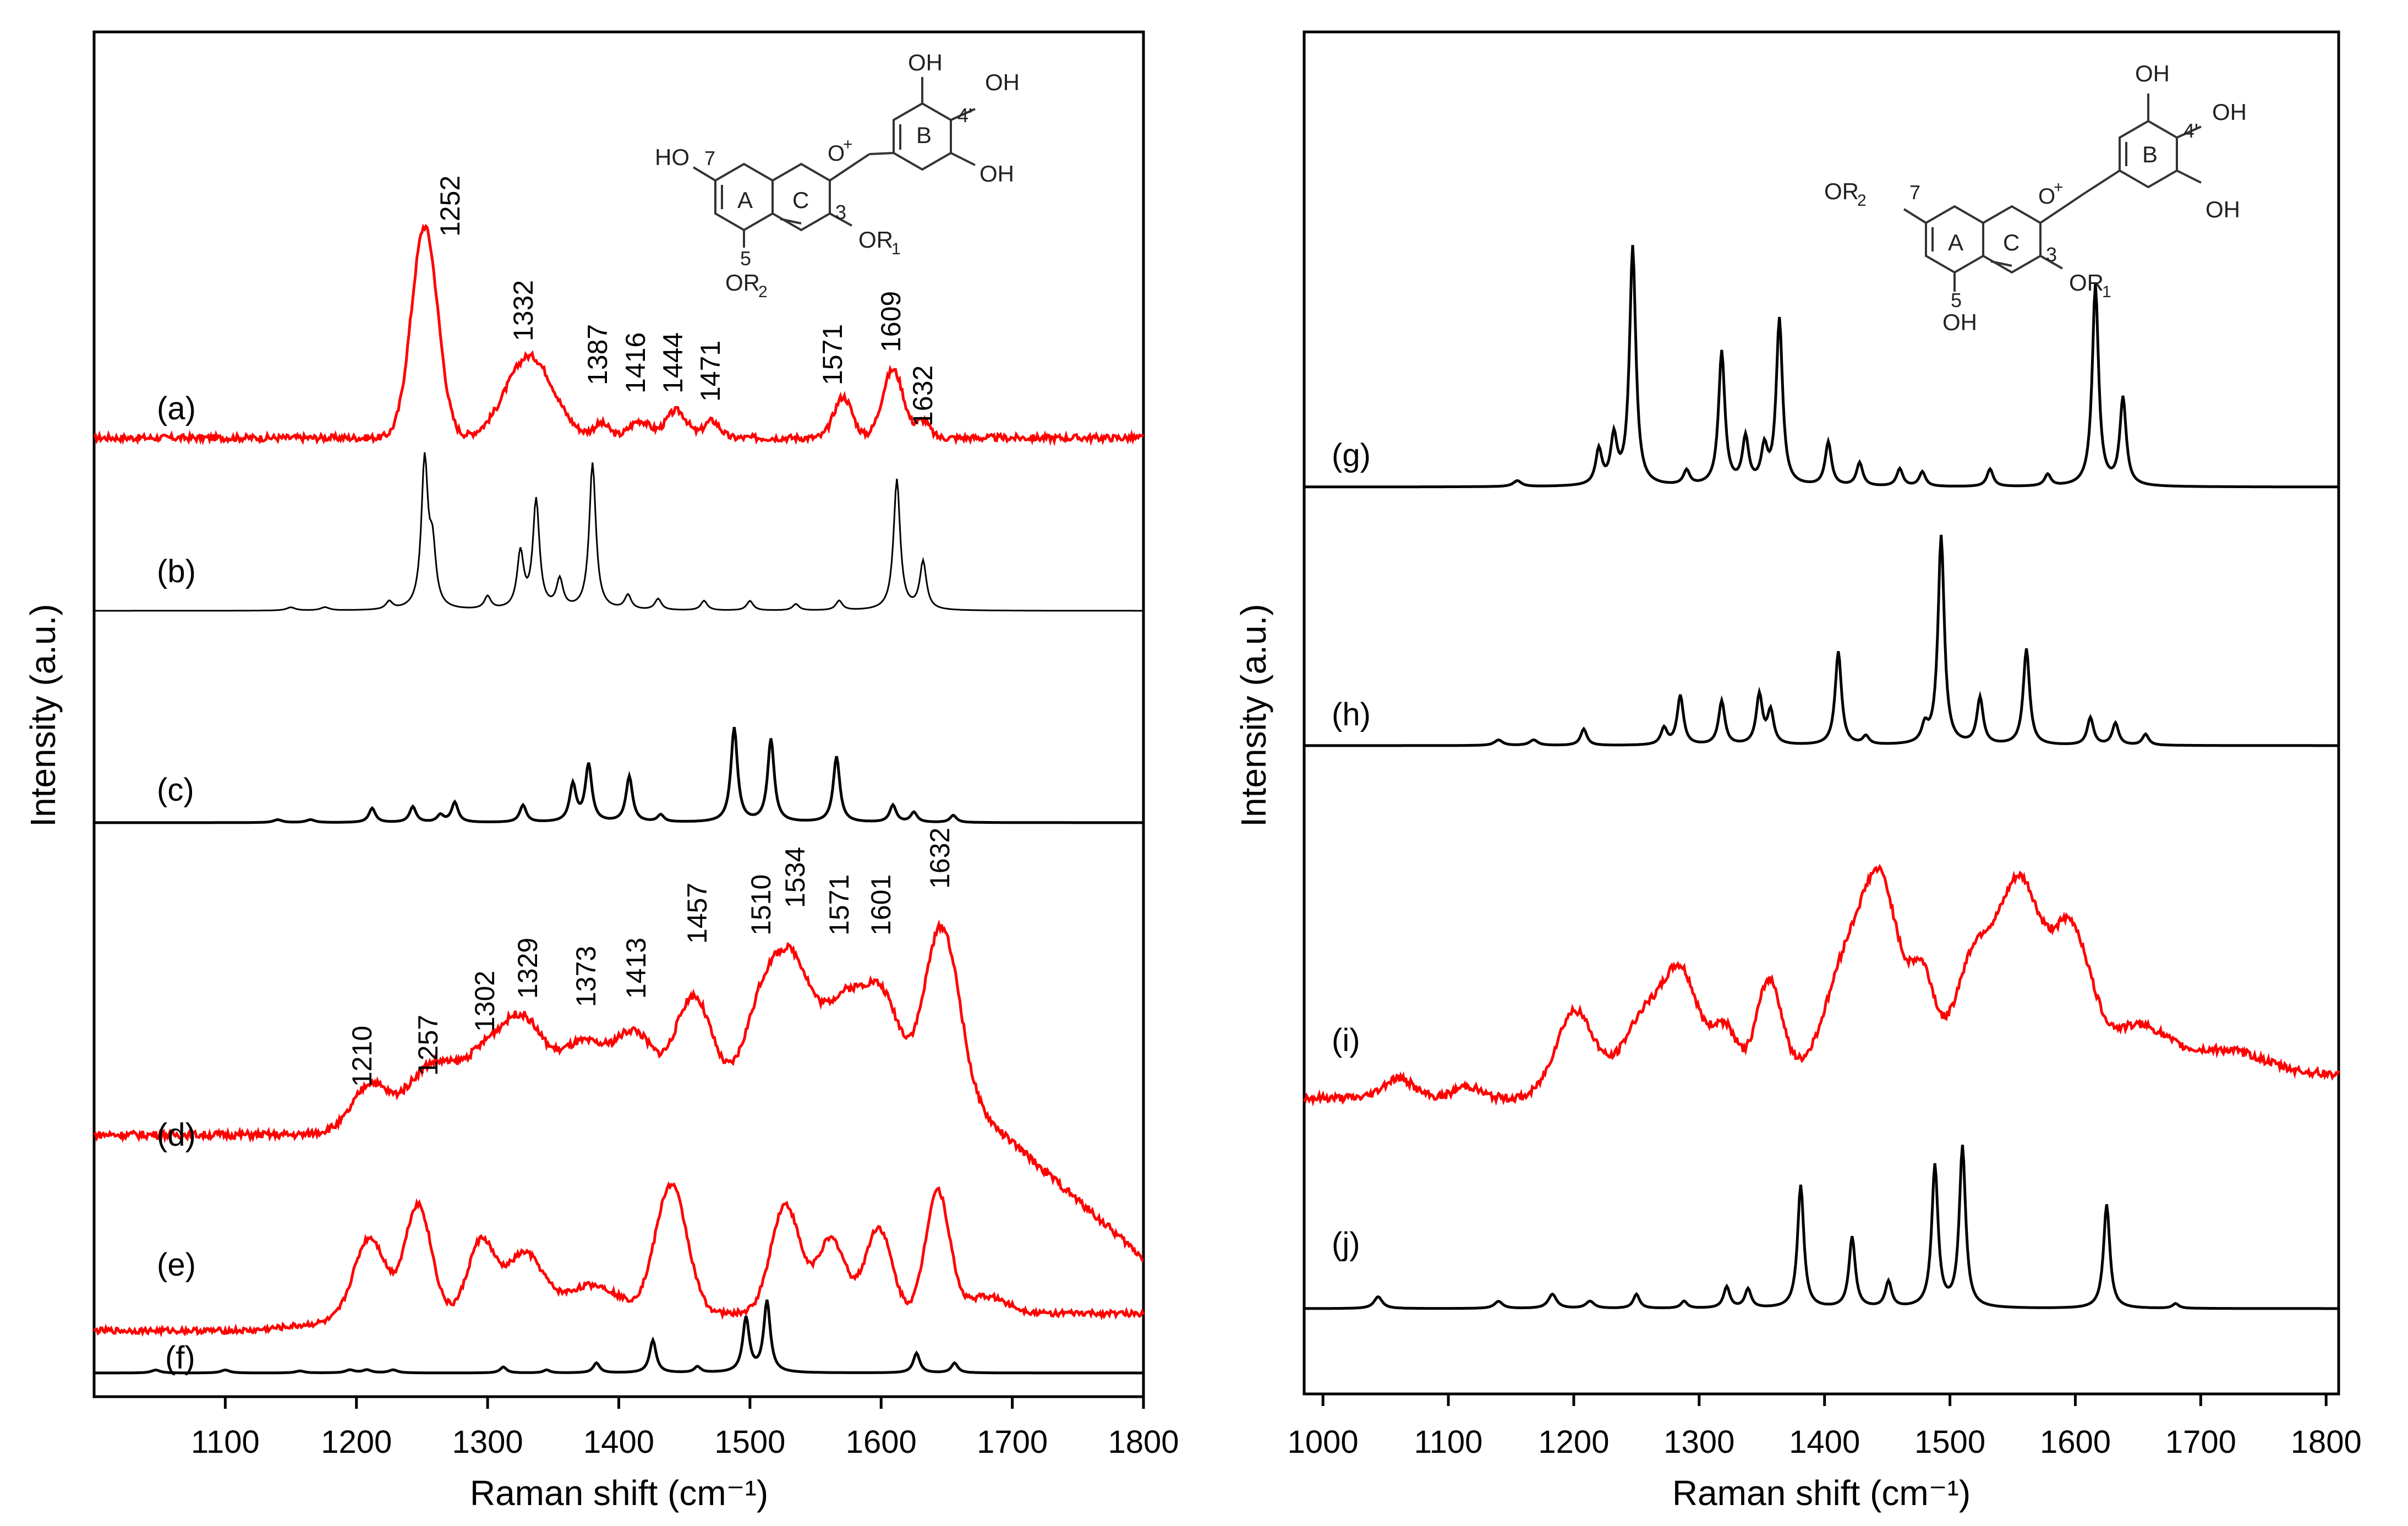  What do you see at coordinates (619, 1259) in the screenshot?
I see `spectrum-e` at bounding box center [619, 1259].